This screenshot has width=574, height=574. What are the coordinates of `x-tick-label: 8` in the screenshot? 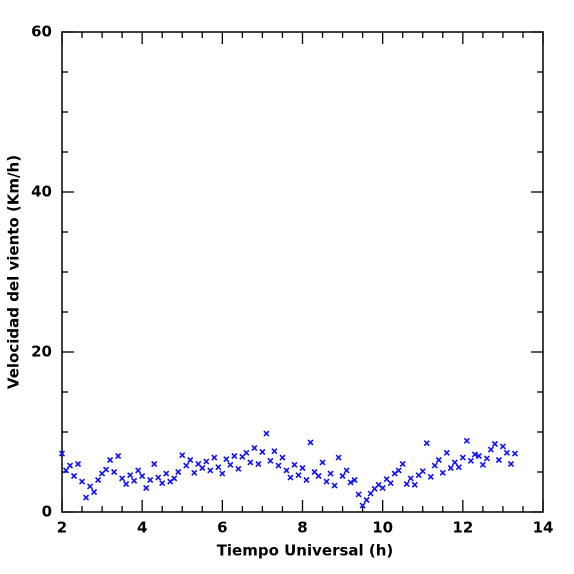 It's located at (302, 528).